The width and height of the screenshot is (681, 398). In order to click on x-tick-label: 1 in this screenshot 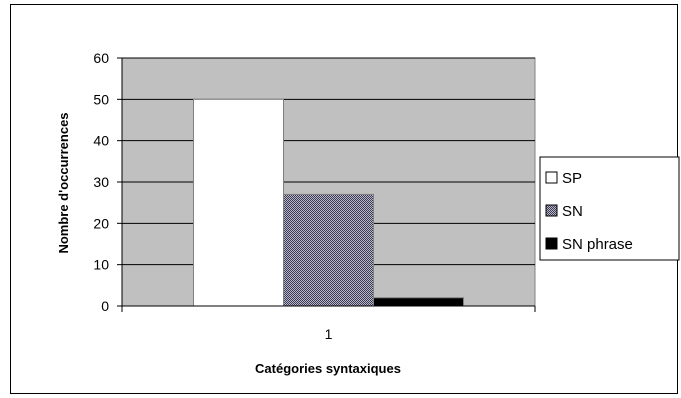, I will do `click(329, 334)`.